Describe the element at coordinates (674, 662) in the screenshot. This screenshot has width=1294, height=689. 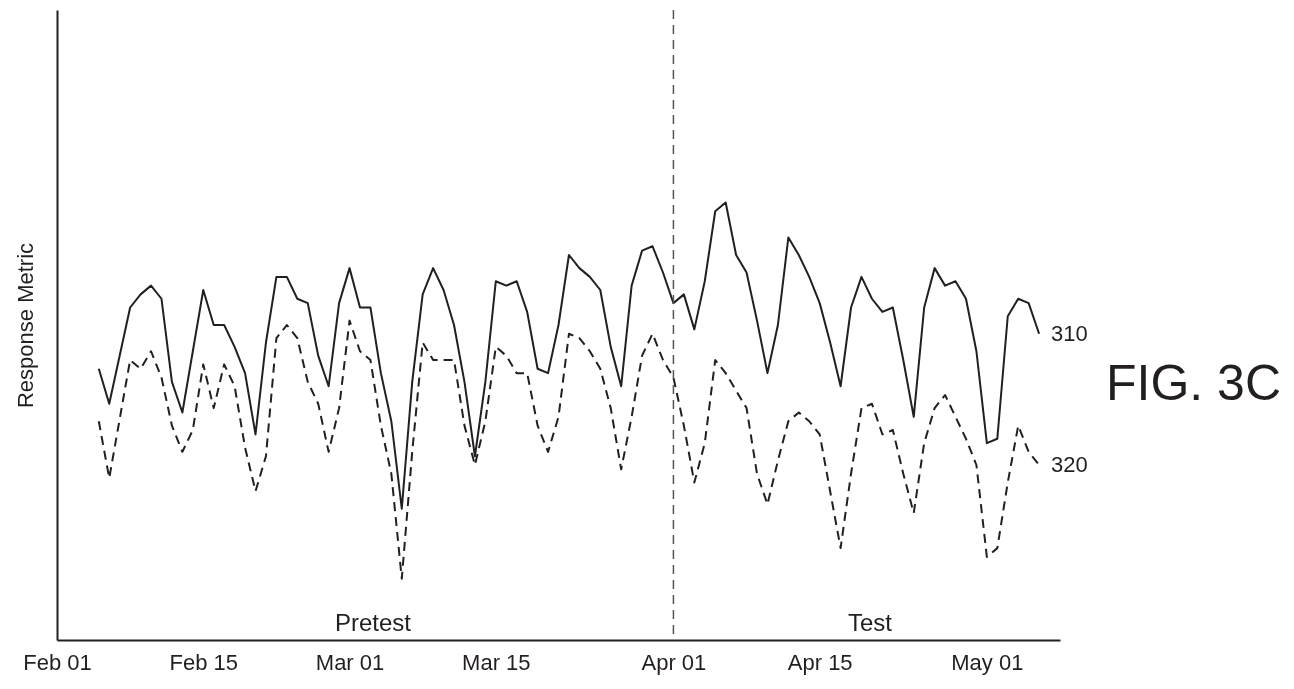
I see `x-tick-label: Apr 01` at that location.